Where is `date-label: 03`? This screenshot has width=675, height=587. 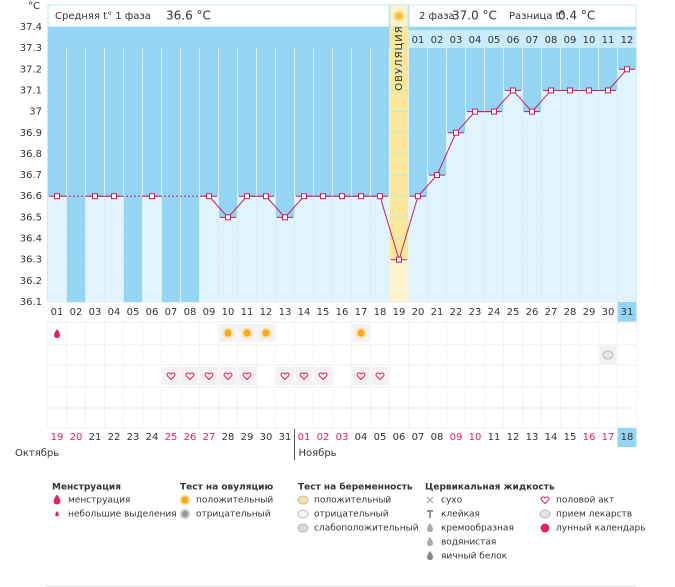
date-label: 03 is located at coordinates (342, 437).